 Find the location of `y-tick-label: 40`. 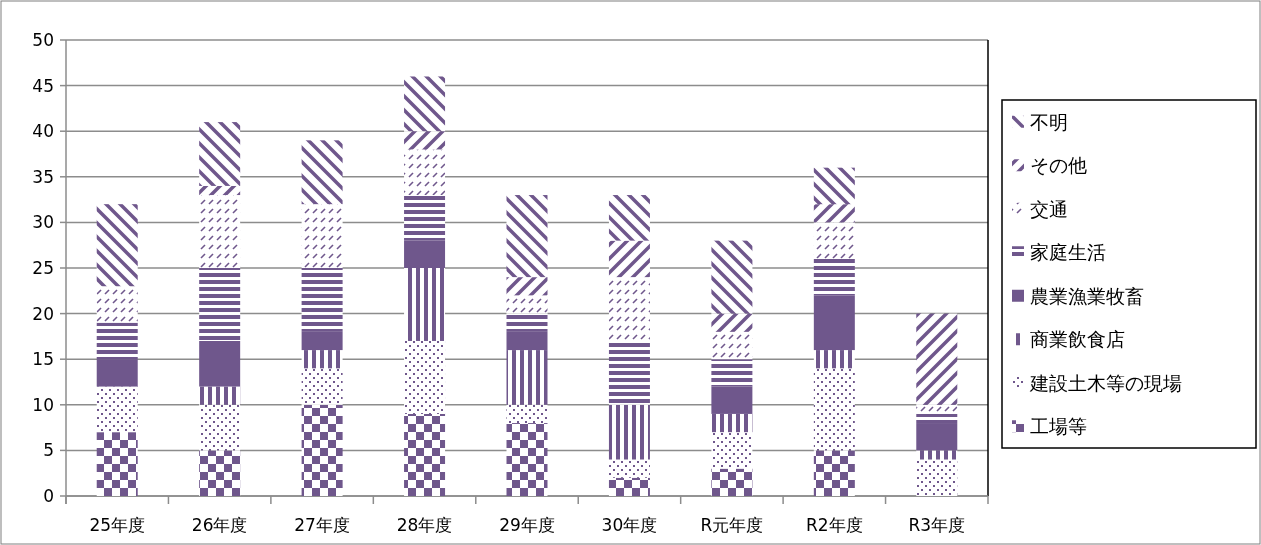

y-tick-label: 40 is located at coordinates (43, 131).